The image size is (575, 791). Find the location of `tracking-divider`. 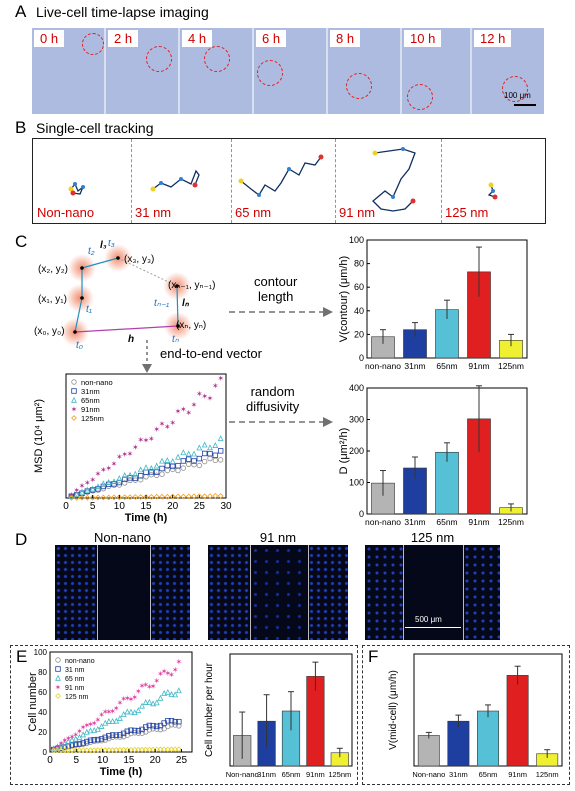

tracking-divider is located at coordinates (231, 181).